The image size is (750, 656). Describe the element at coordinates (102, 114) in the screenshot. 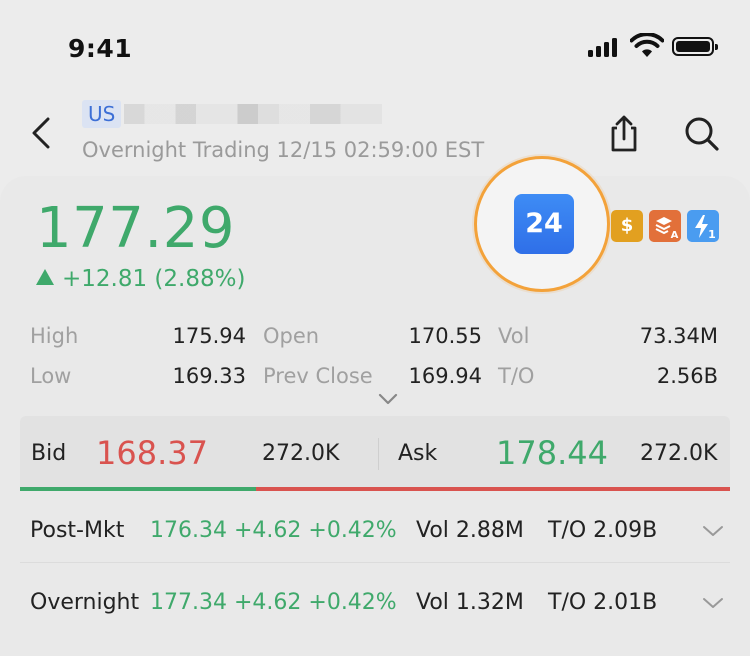

I see `market-badge: US` at that location.